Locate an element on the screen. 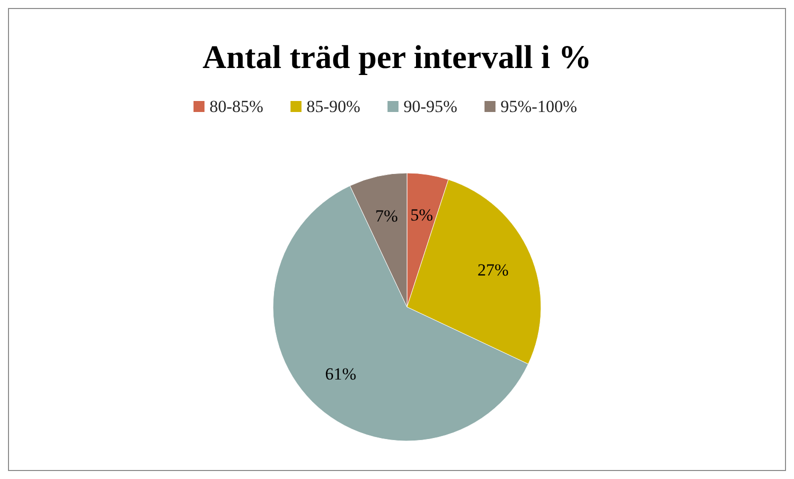 Image resolution: width=794 pixels, height=479 pixels. legend-label: 90-95% is located at coordinates (431, 106).